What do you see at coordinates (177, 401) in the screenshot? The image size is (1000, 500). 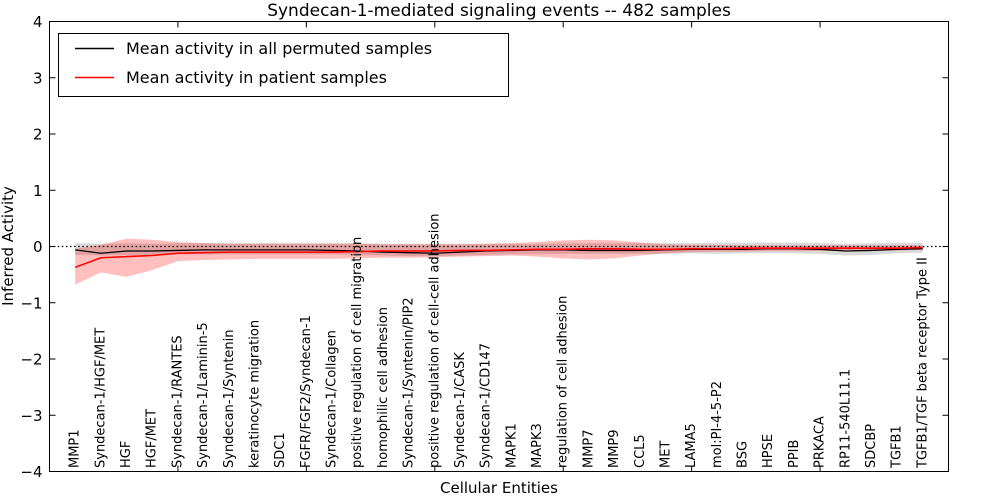 I see `x-tick-label: Syndecan-1/RANTES` at bounding box center [177, 401].